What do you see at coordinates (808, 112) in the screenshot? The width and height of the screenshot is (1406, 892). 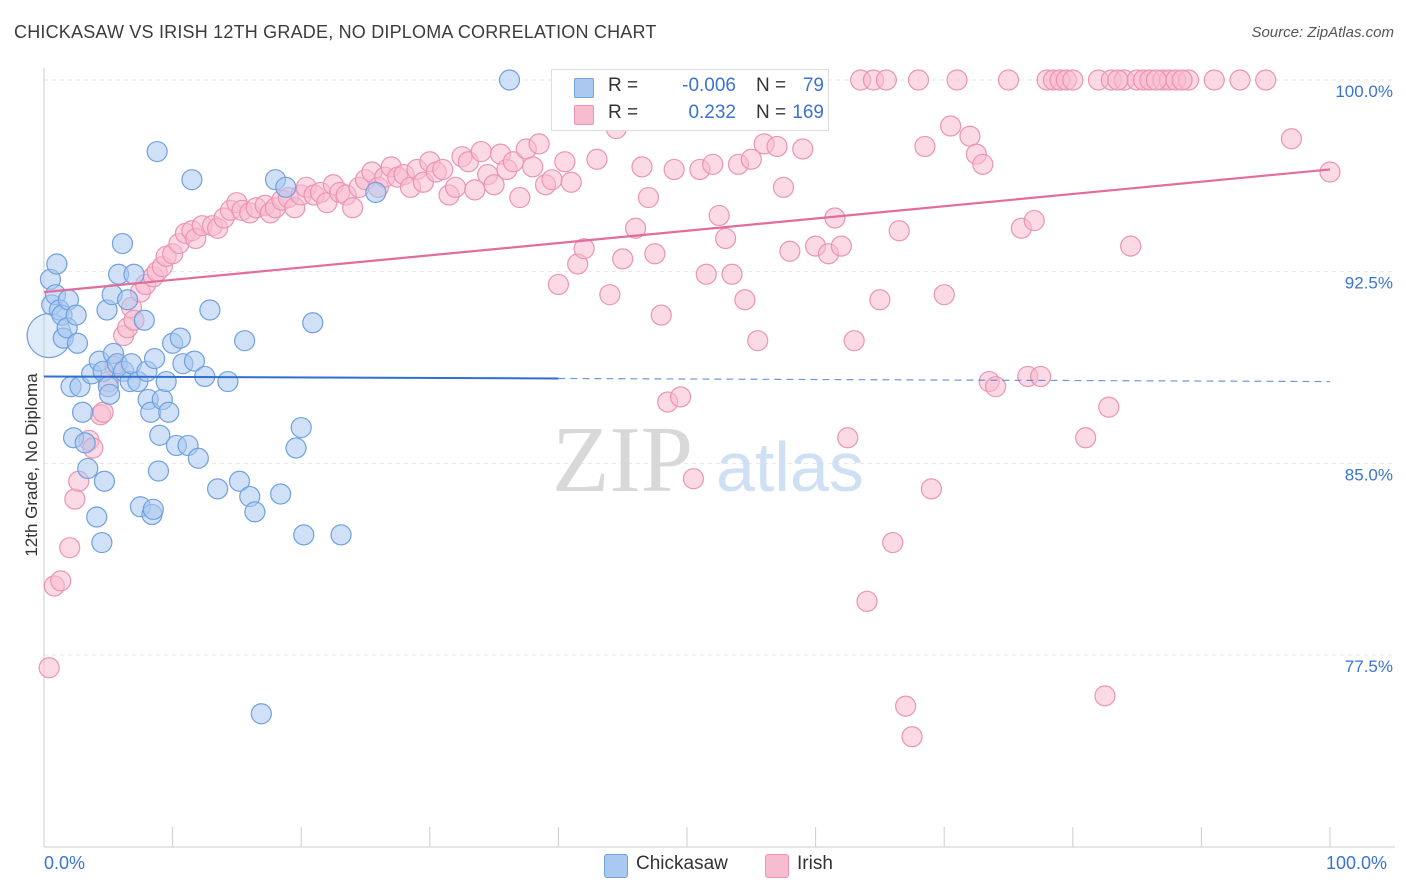 I see `n-value: 169` at bounding box center [808, 112].